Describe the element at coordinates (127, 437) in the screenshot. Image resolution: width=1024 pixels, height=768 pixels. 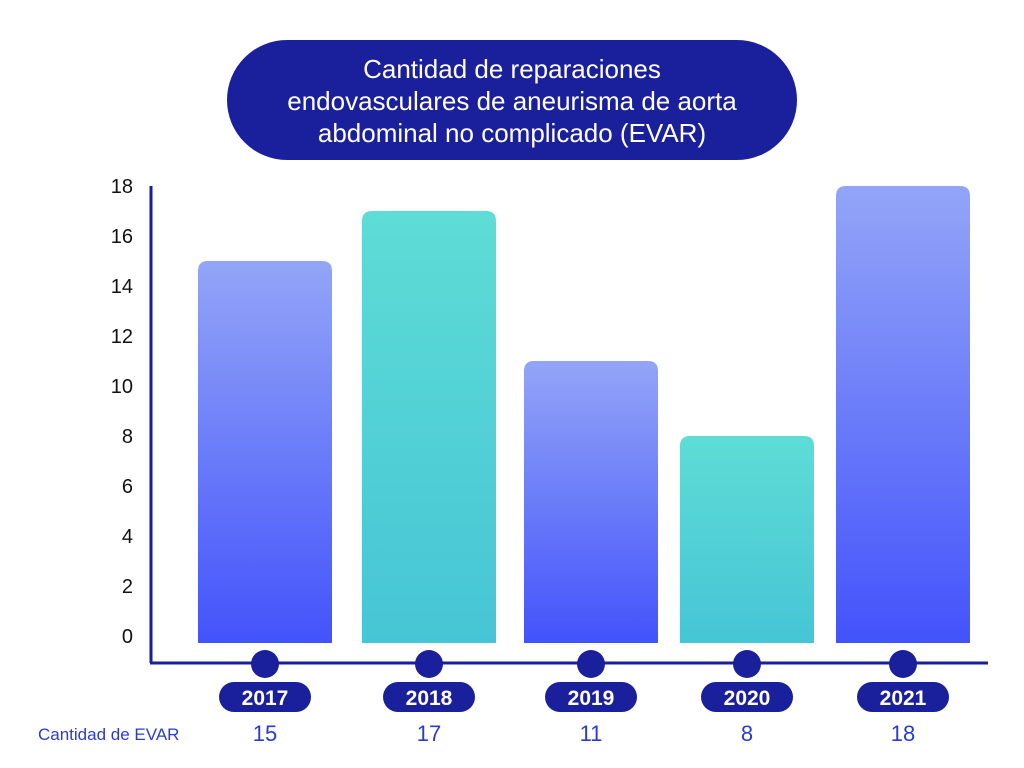
I see `y-tick-label: 8` at that location.